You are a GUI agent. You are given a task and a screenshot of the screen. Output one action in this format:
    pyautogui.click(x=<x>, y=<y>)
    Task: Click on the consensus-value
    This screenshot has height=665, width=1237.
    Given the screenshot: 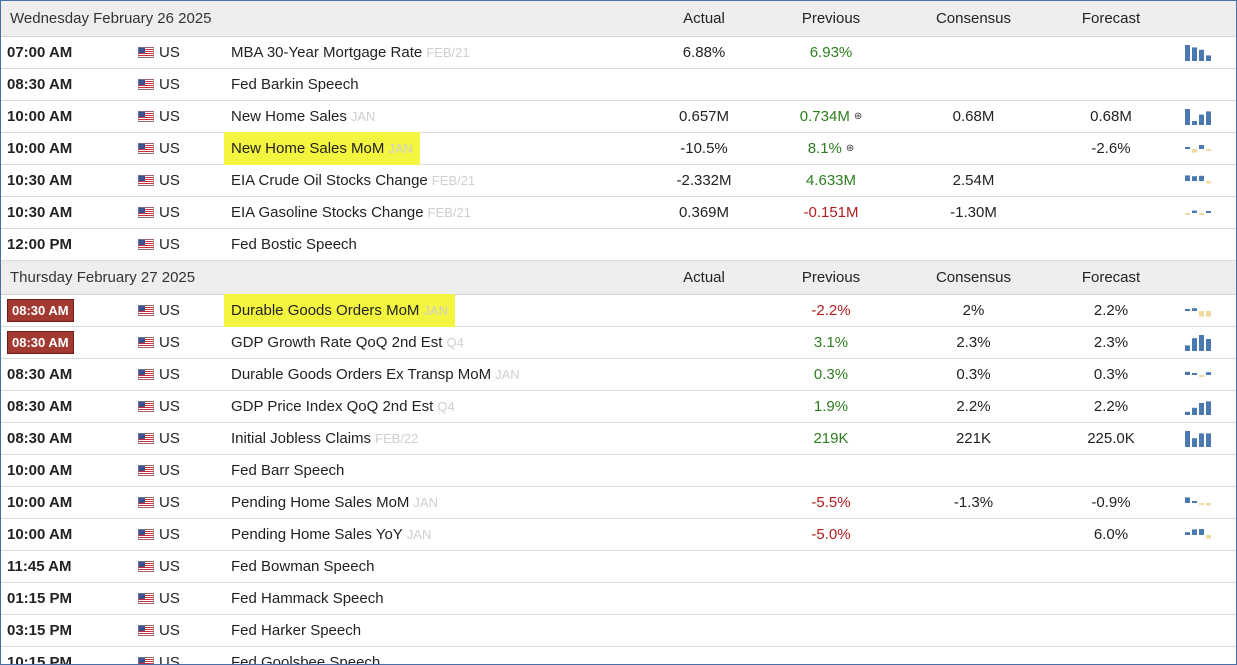 What is the action you would take?
    pyautogui.click(x=973, y=534)
    